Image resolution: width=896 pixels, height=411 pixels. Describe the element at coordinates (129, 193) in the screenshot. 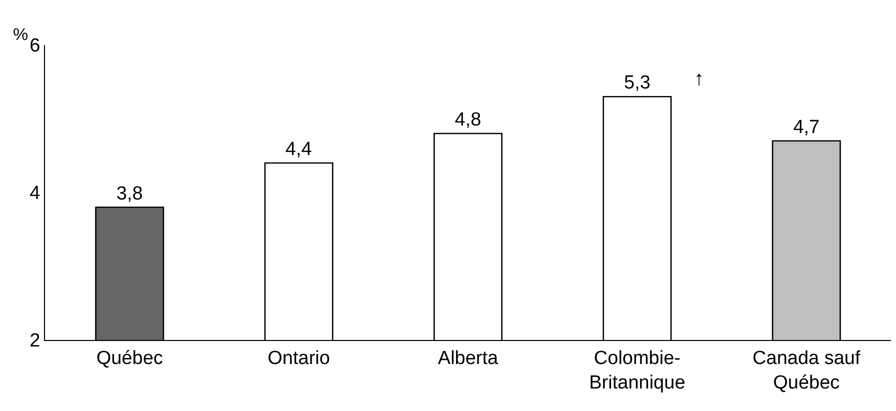

I see `data-label: 3,8` at that location.